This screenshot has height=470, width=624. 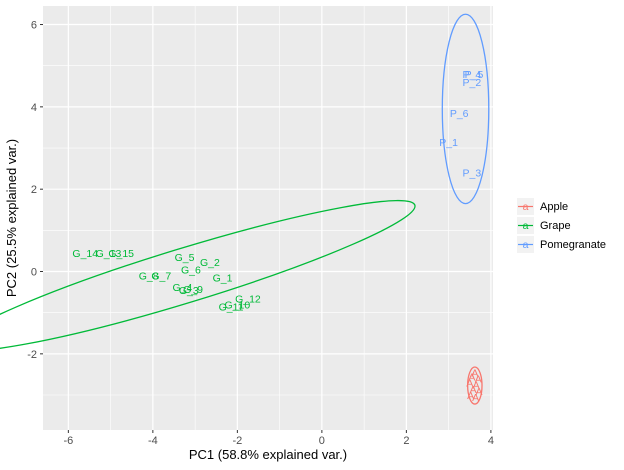 I want to click on ellipse-pomegranate, so click(x=465, y=109).